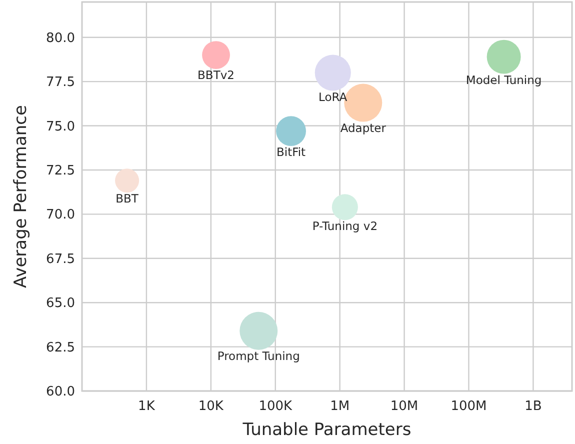  Describe the element at coordinates (60, 170) in the screenshot. I see `y-tick-label: 72.5` at that location.